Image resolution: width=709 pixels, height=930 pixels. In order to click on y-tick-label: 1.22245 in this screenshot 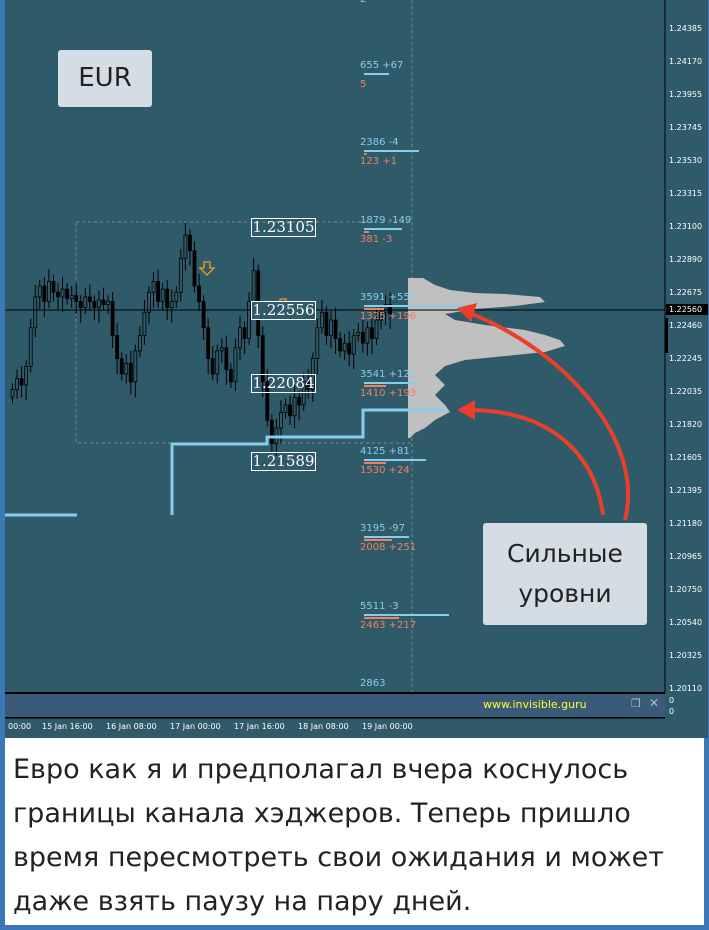, I will do `click(686, 358)`.